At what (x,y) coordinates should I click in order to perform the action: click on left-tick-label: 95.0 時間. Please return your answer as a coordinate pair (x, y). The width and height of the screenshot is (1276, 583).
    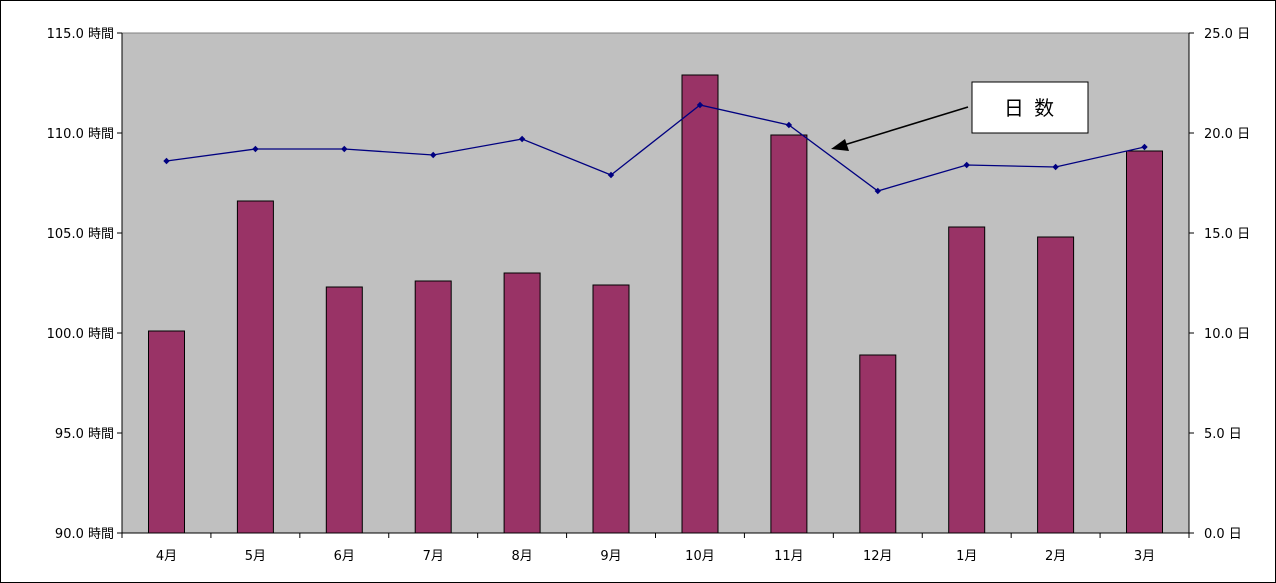
    Looking at the image, I should click on (84, 434).